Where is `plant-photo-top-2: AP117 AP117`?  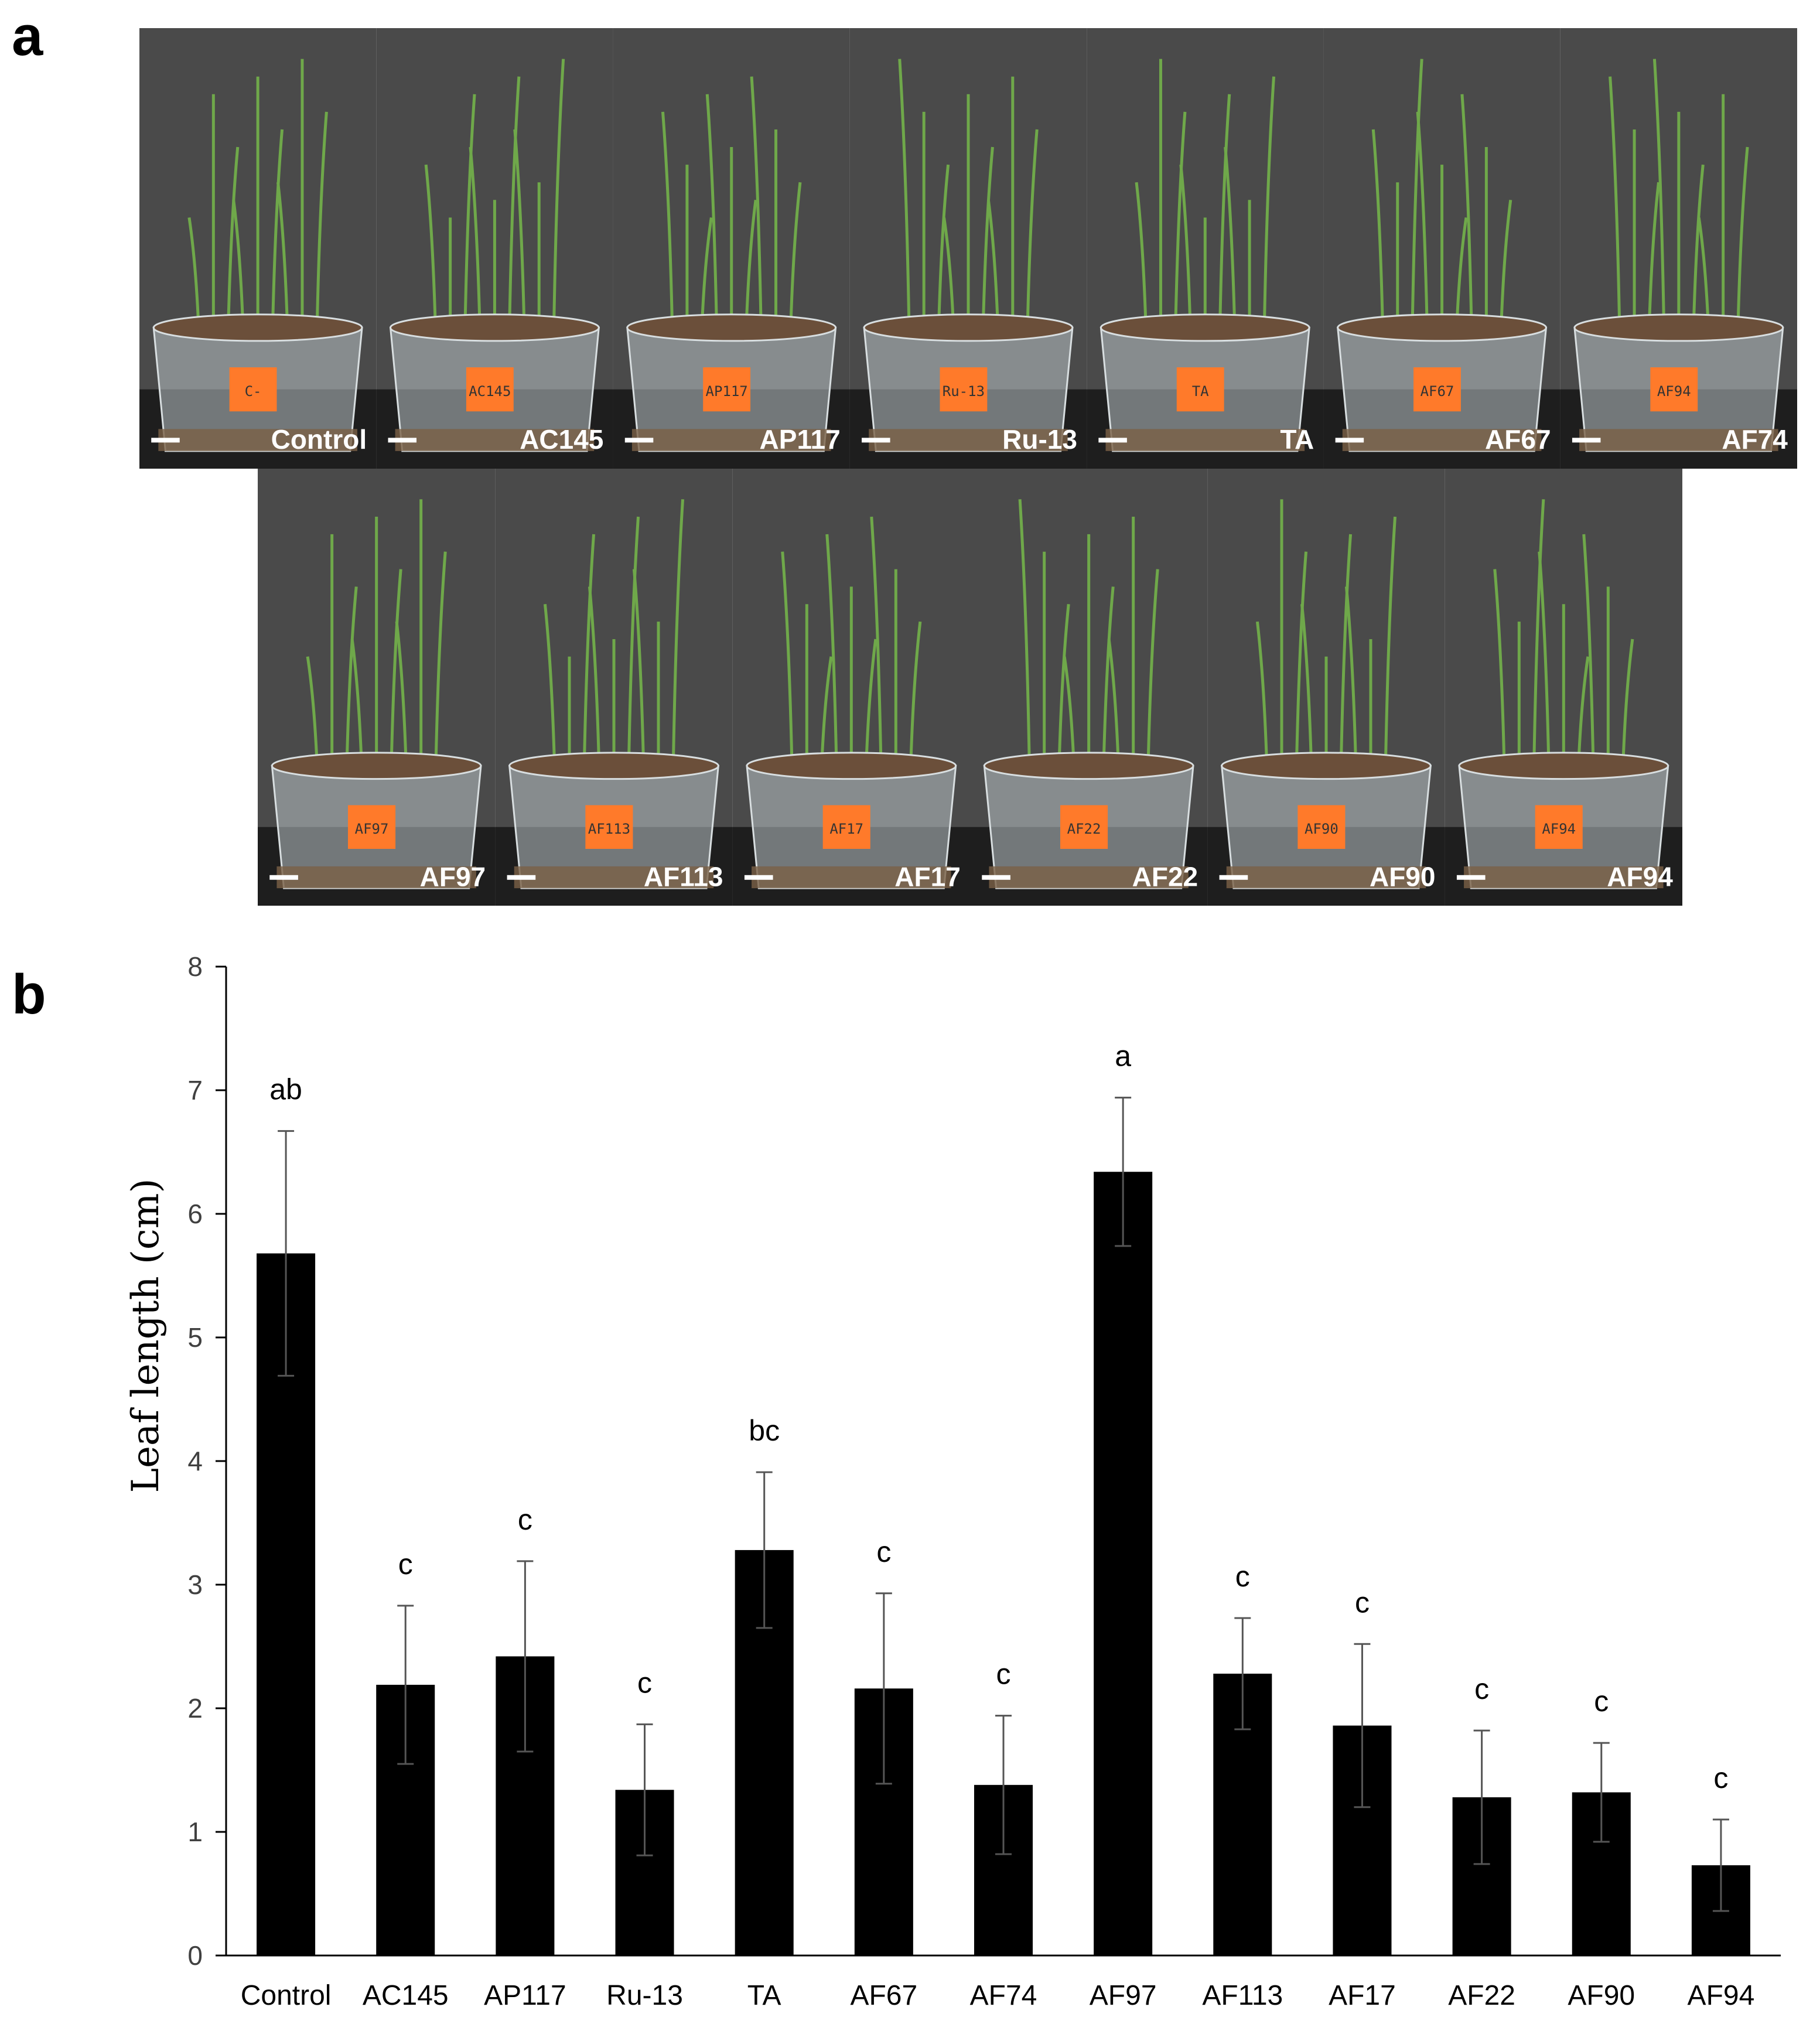 plant-photo-top-2: AP117 AP117 is located at coordinates (731, 249).